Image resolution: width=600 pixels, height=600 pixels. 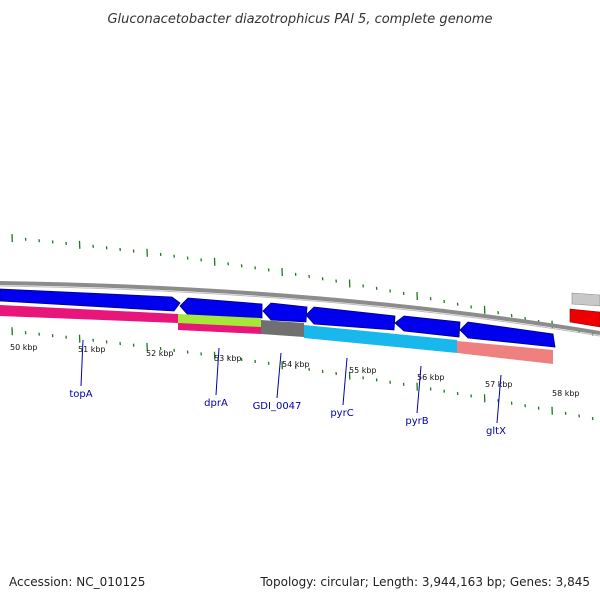 What do you see at coordinates (279, 375) in the screenshot?
I see `gene-leader-gdi0047` at bounding box center [279, 375].